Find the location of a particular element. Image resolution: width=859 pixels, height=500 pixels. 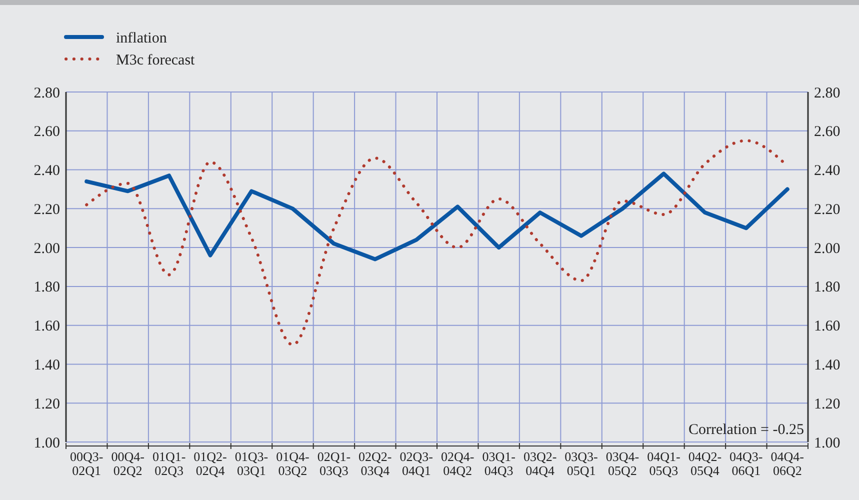

y-tick-label: 1.20 is located at coordinates (47, 404).